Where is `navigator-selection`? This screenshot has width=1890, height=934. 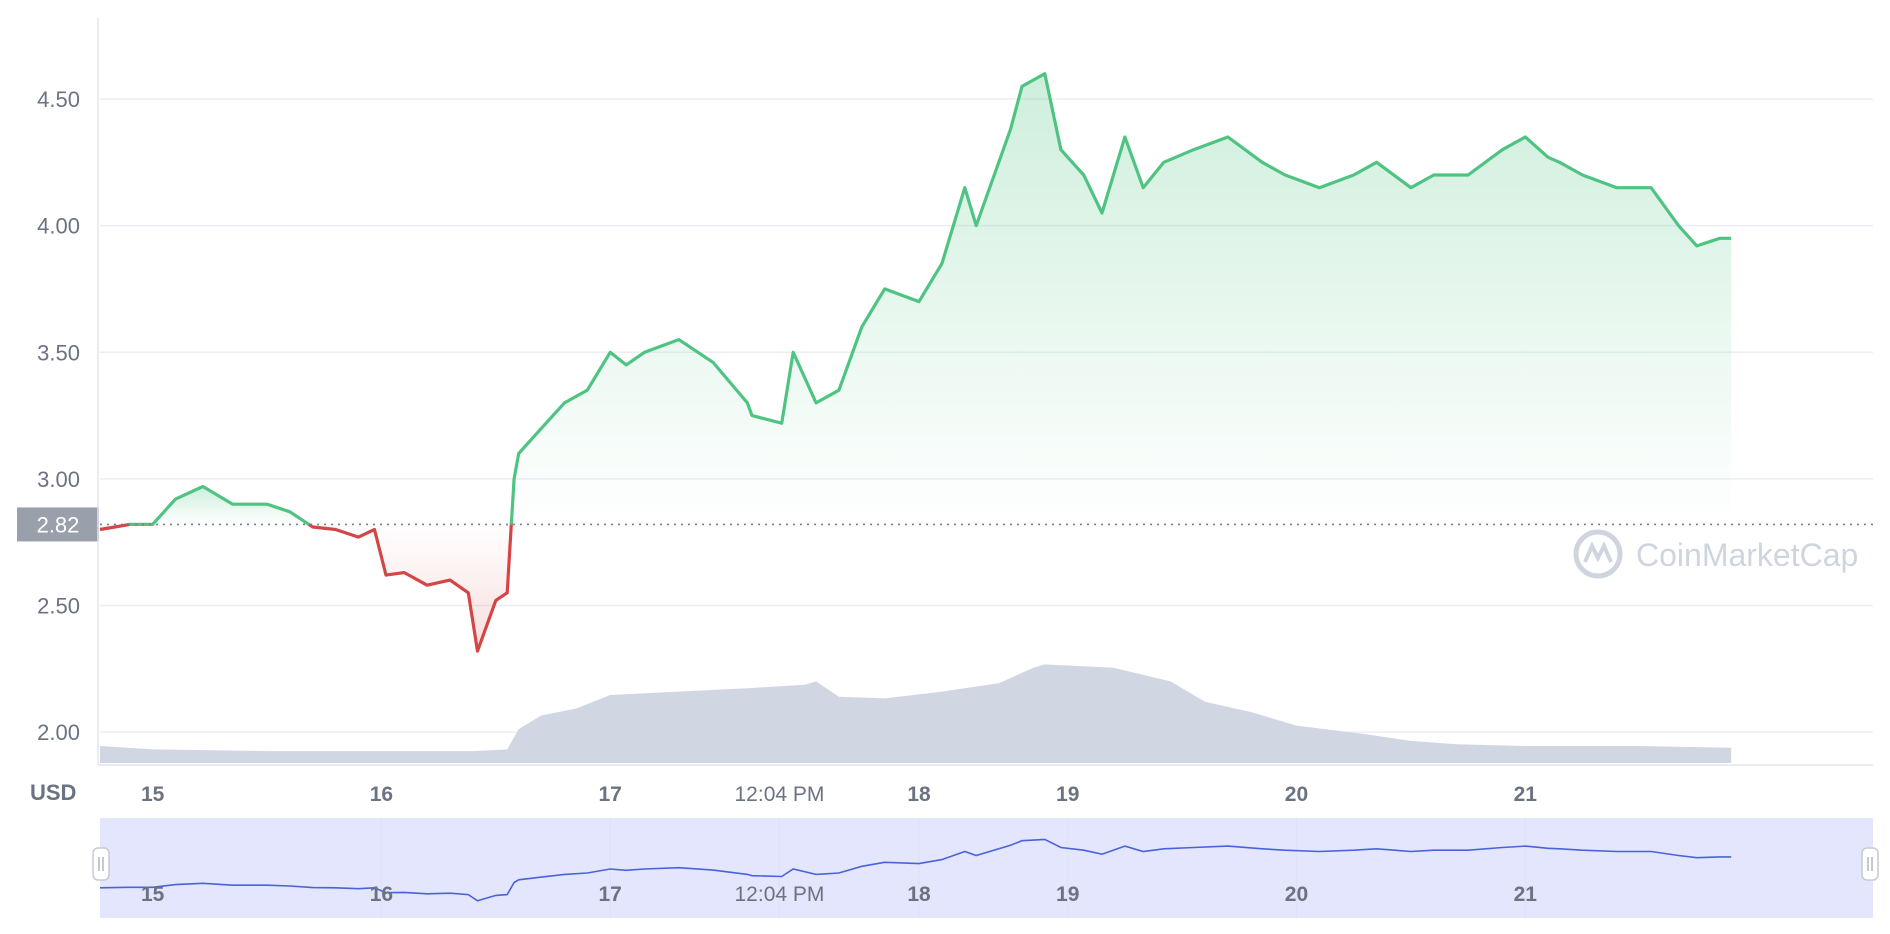
navigator-selection is located at coordinates (986, 868).